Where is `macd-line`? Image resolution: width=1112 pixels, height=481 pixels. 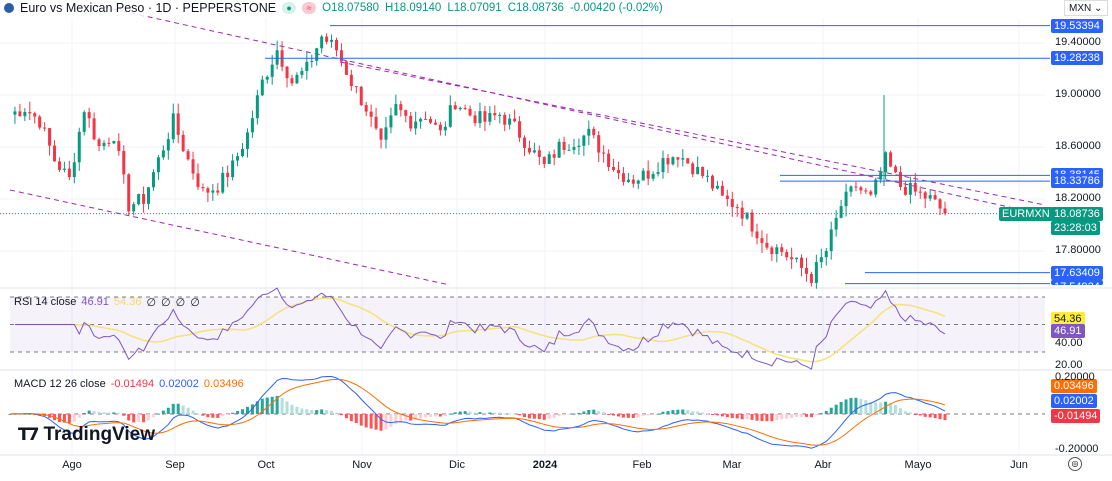
macd-line is located at coordinates (477, 412).